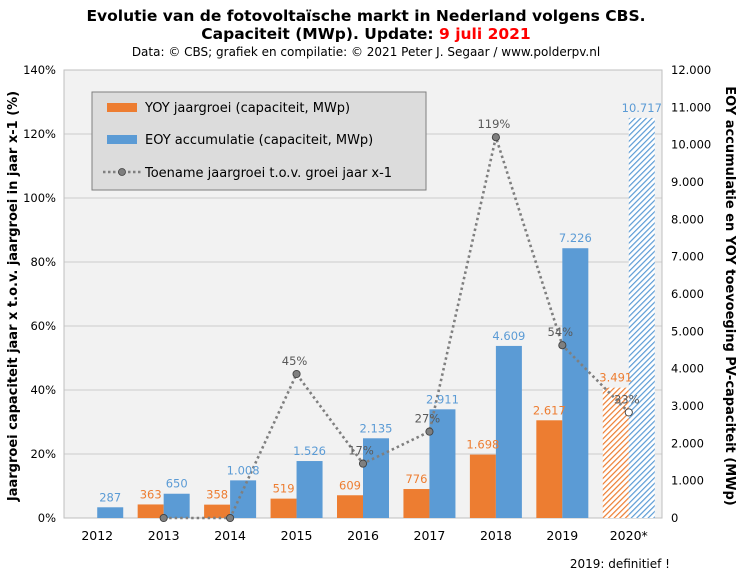 This screenshot has height=577, width=746. Describe the element at coordinates (428, 419) in the screenshot. I see `label-growth-2017: 27%` at that location.